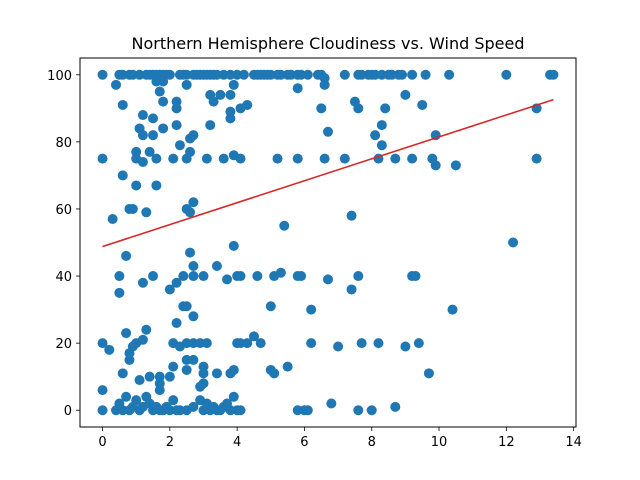 The image size is (640, 480). Describe the element at coordinates (63, 277) in the screenshot. I see `y-tick-label: 40` at that location.